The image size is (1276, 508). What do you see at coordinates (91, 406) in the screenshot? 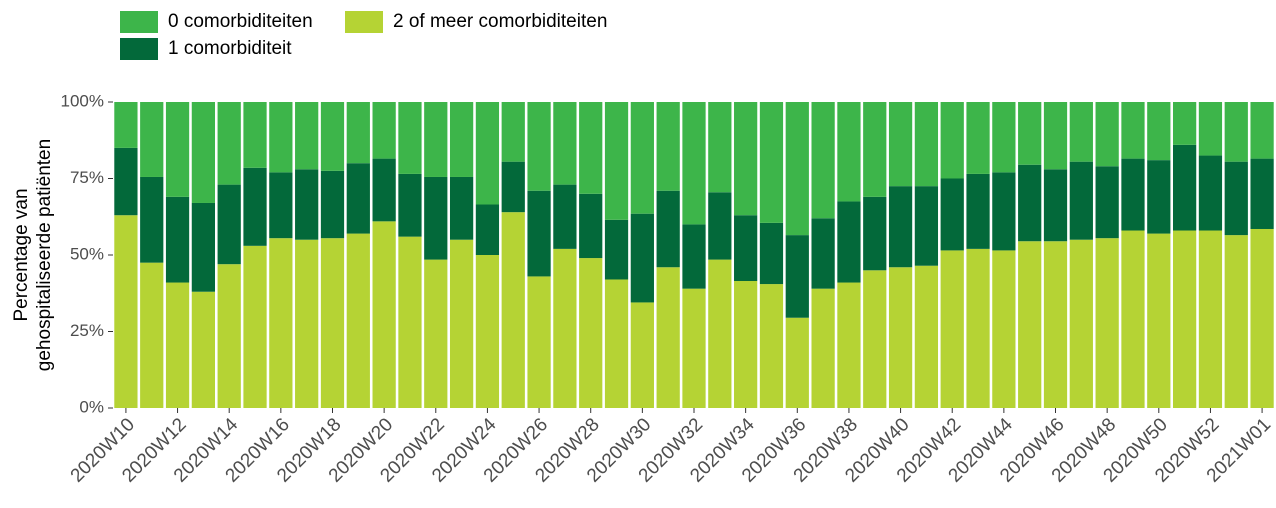
I see `y-tick-label: 0%` at bounding box center [91, 406].